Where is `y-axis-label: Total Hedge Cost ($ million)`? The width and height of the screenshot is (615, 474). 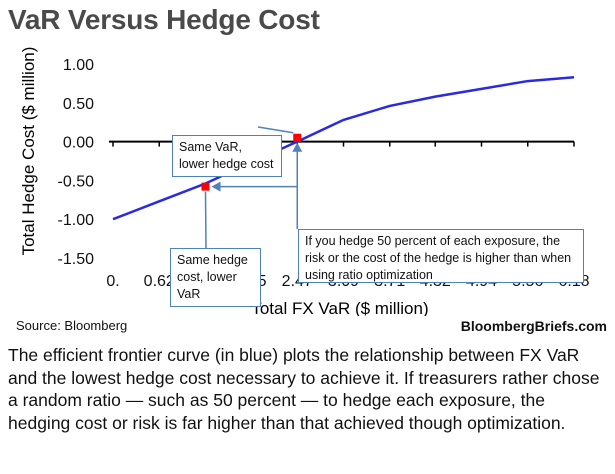
y-axis-label: Total Hedge Cost ($ million) is located at coordinates (28, 151).